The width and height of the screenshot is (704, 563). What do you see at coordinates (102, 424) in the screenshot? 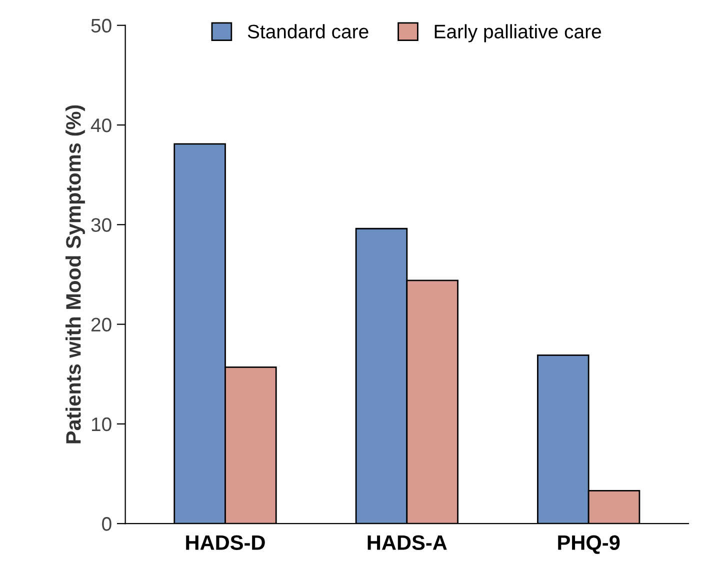
I see `y-tick-label: 10` at bounding box center [102, 424].